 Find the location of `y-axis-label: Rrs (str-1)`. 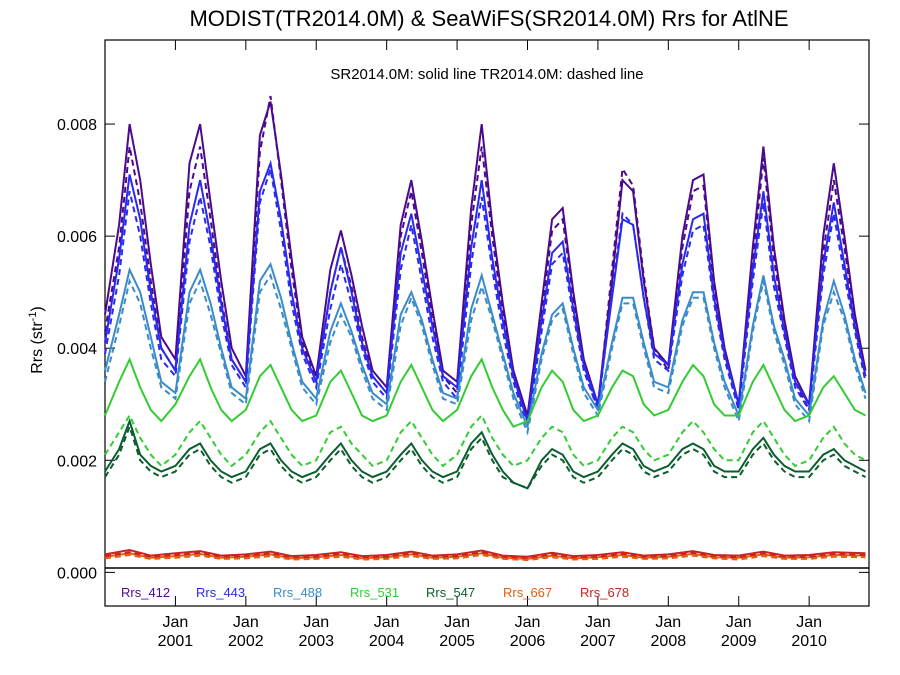

y-axis-label: Rrs (str-1) is located at coordinates (36, 340).